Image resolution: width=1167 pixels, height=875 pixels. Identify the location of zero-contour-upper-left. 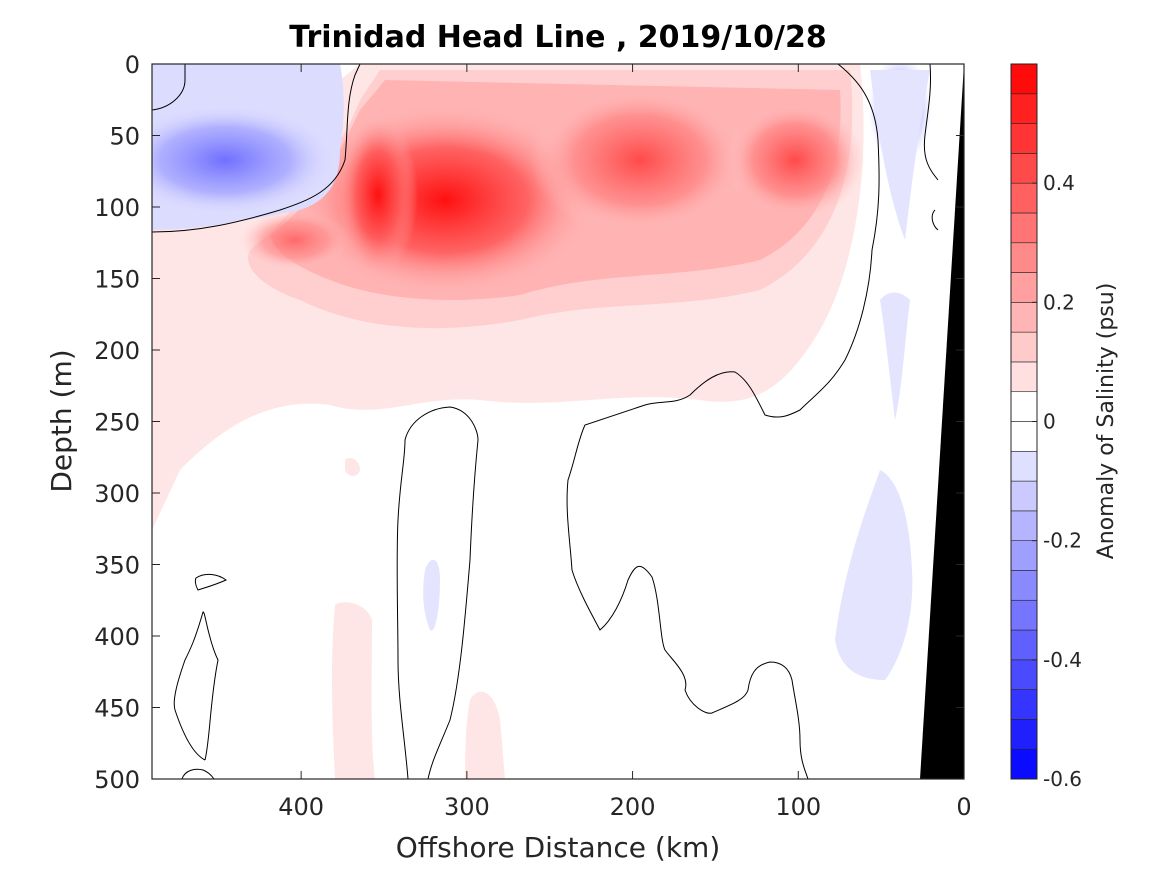
(256, 148).